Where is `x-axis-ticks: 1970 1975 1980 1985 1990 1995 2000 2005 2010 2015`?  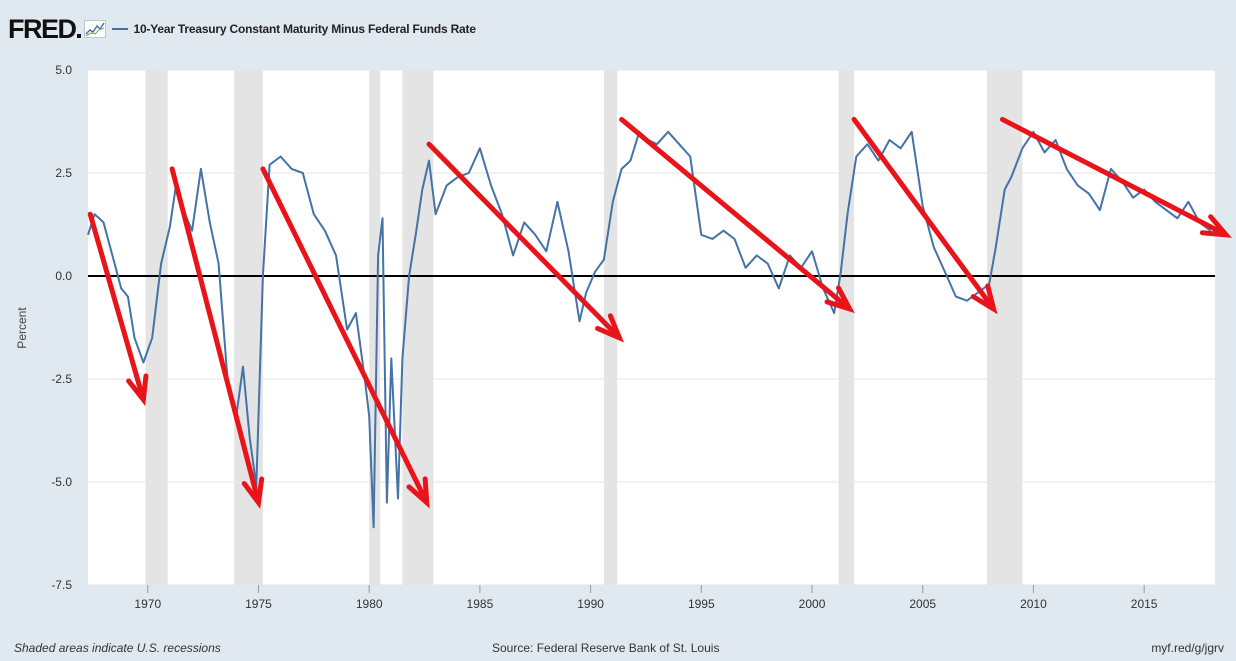 x-axis-ticks: 1970 1975 1980 1985 1990 1995 2000 2005 2010 2015 is located at coordinates (646, 598).